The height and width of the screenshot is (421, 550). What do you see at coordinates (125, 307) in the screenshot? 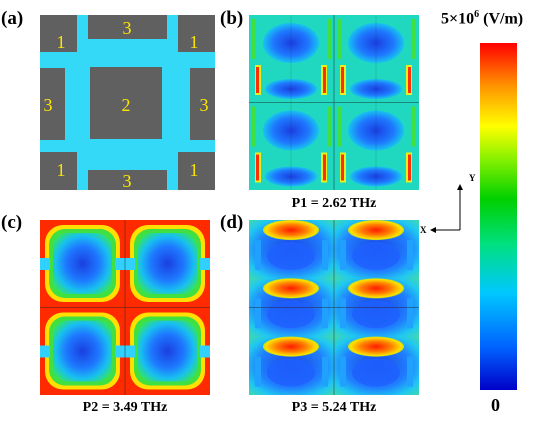
I see `field-map-p2` at bounding box center [125, 307].